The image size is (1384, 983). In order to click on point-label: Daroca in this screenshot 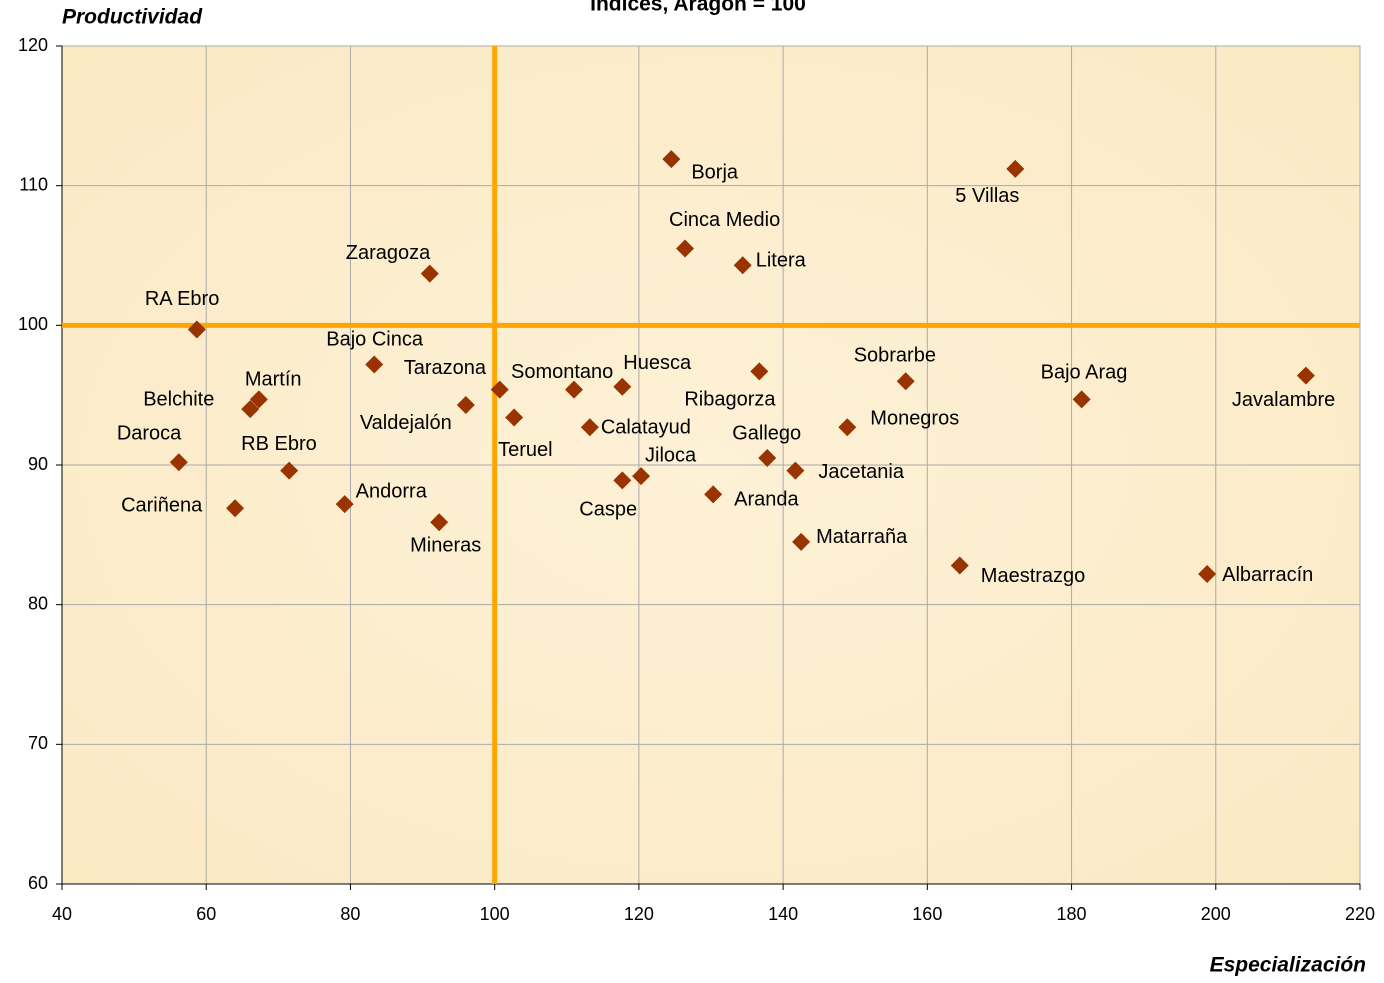, I will do `click(149, 433)`.